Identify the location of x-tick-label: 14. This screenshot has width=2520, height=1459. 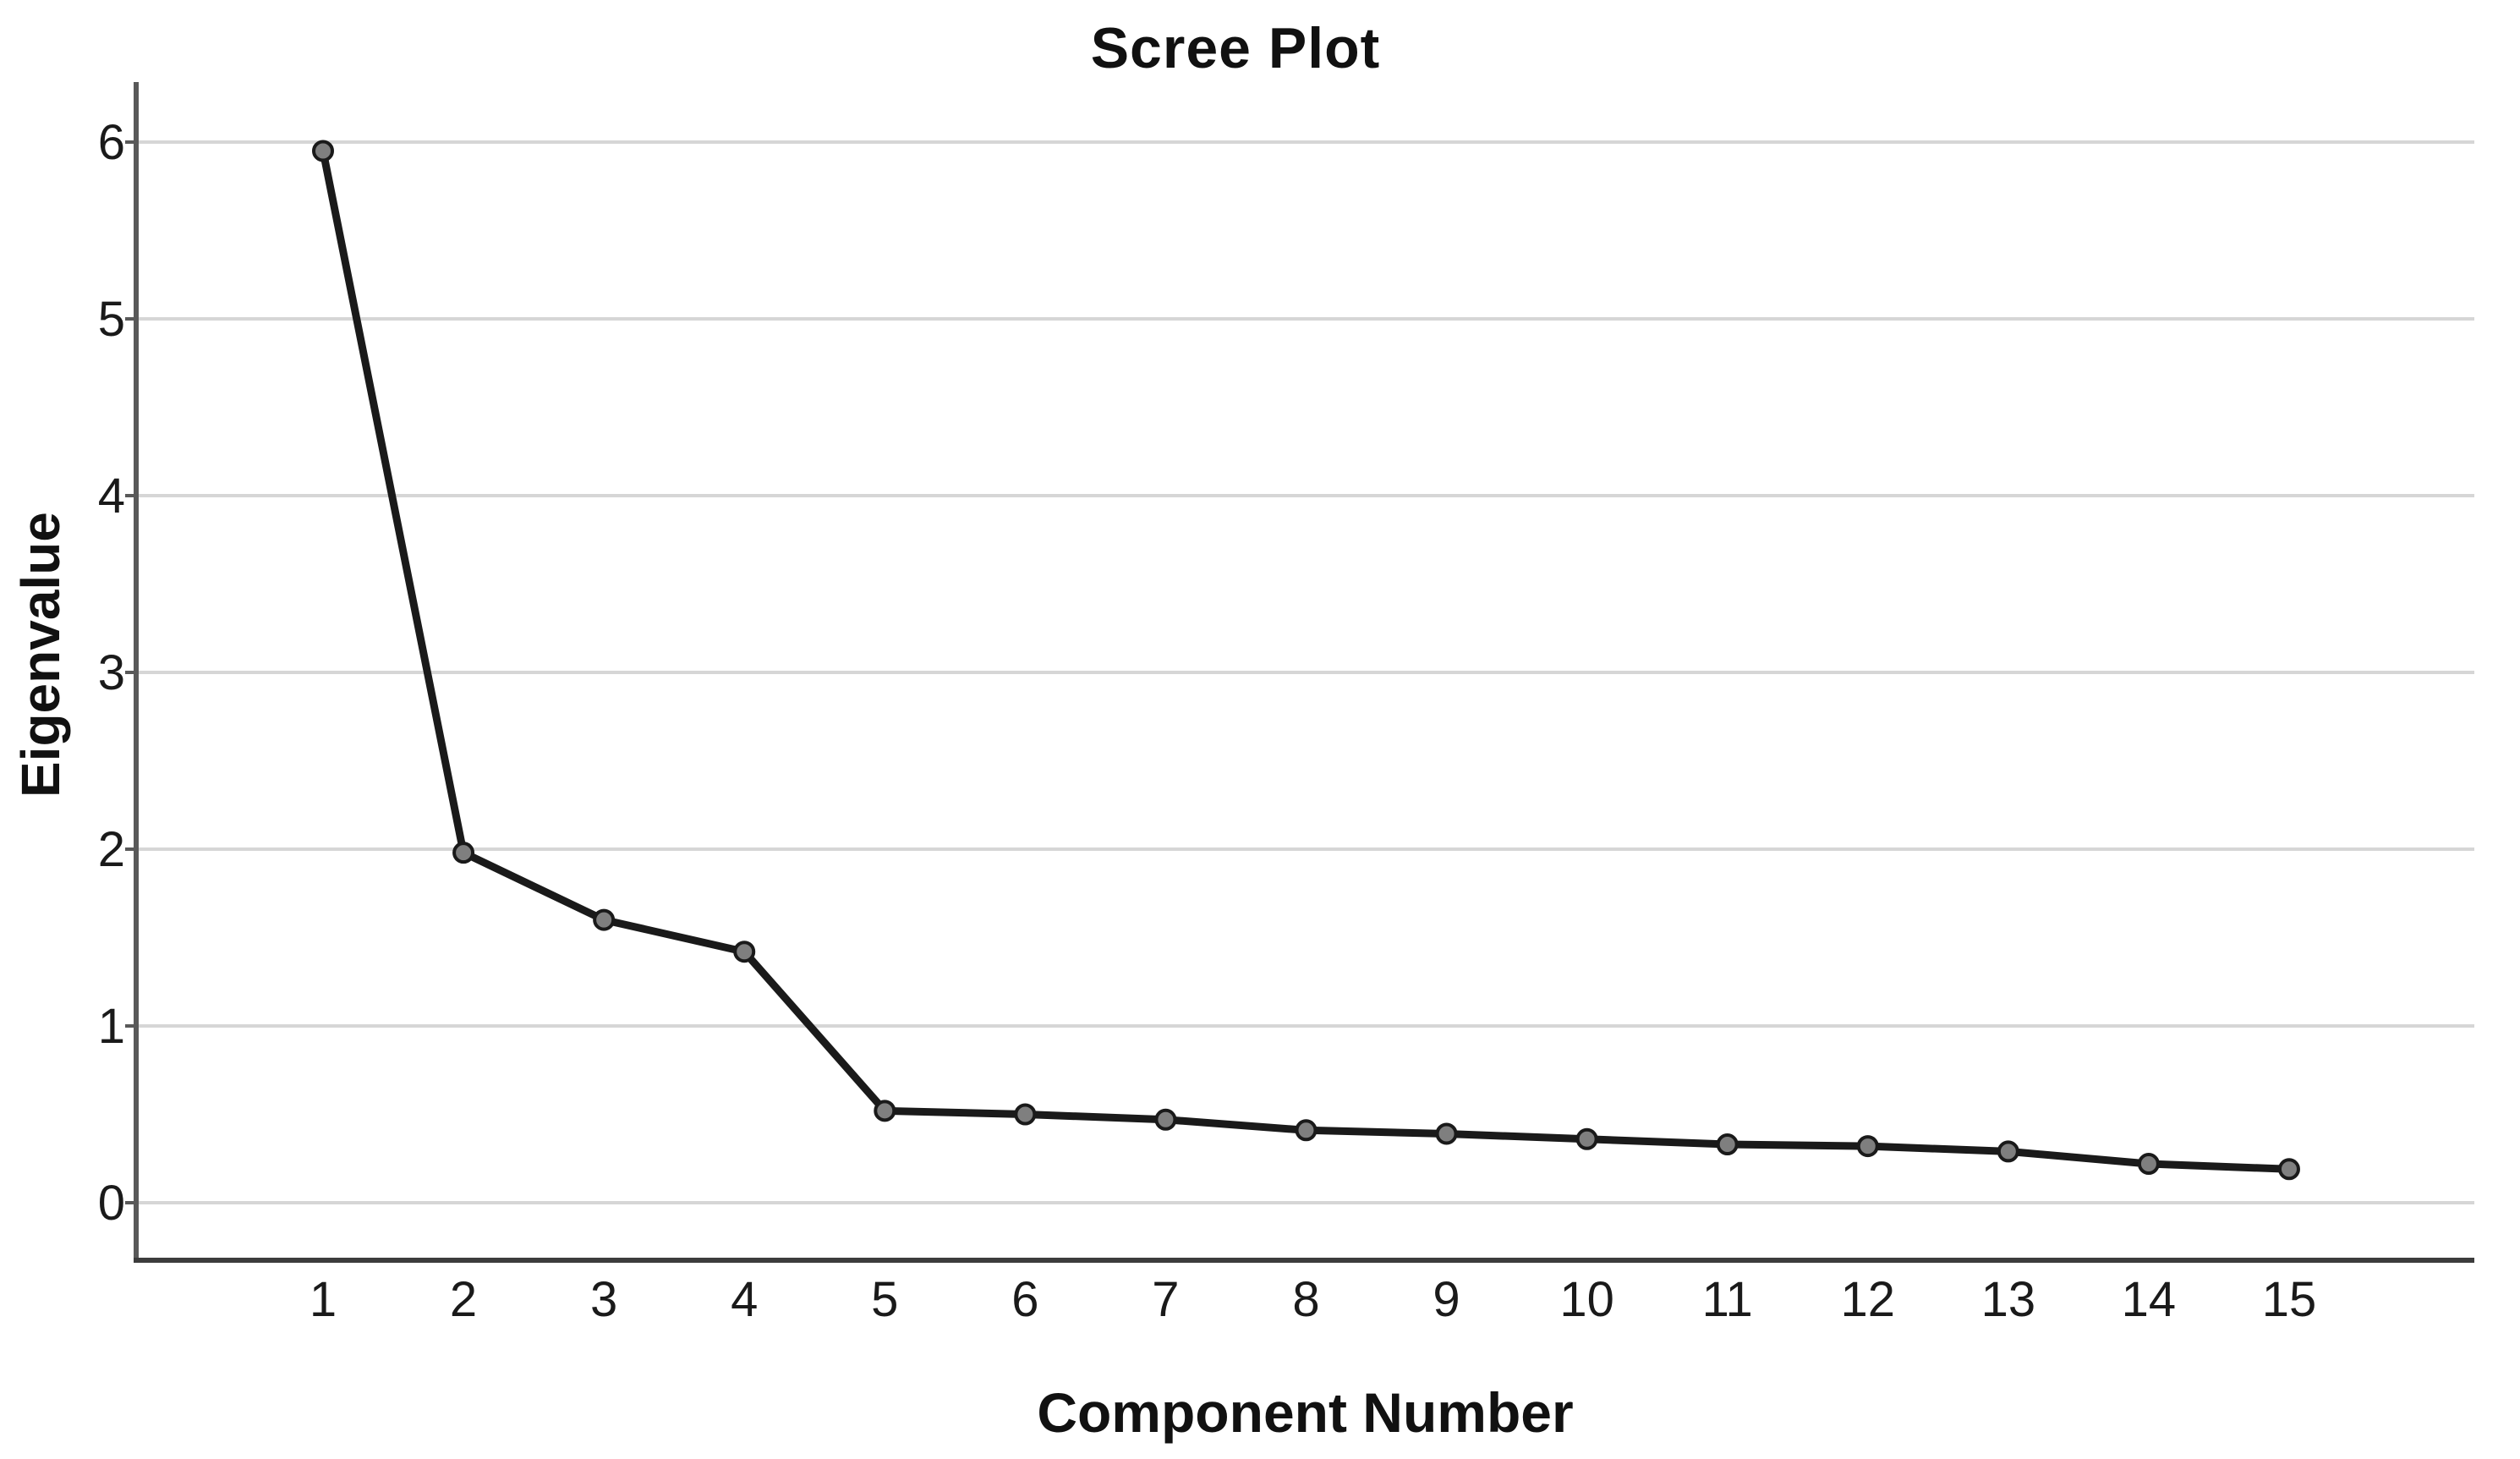
(2149, 1299).